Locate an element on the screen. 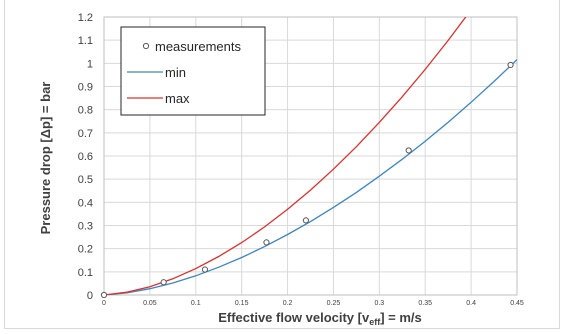 The image size is (564, 334). legend-box is located at coordinates (193, 71).